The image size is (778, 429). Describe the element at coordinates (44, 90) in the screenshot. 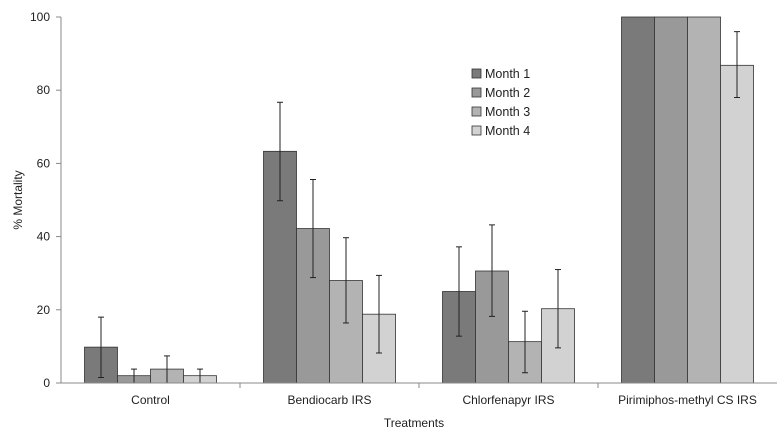

I see `y-tick-label: 80` at that location.